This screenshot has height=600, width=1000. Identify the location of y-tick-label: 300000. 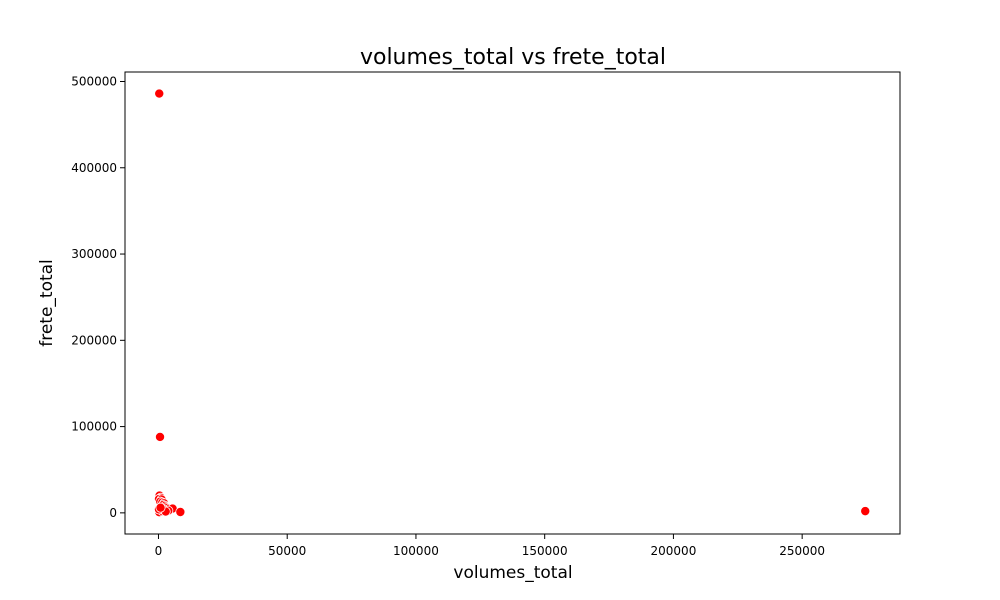
(94, 254).